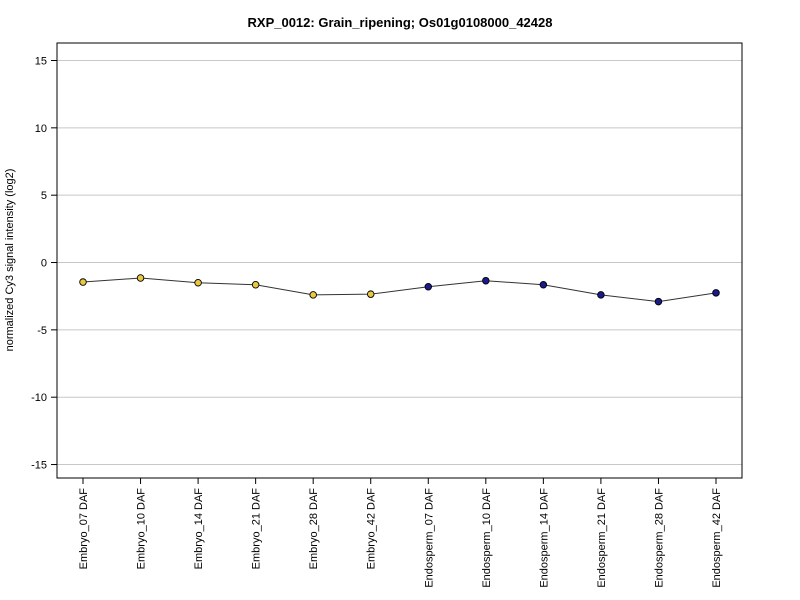 This screenshot has height=600, width=800. I want to click on y-tick-label: 10, so click(41, 129).